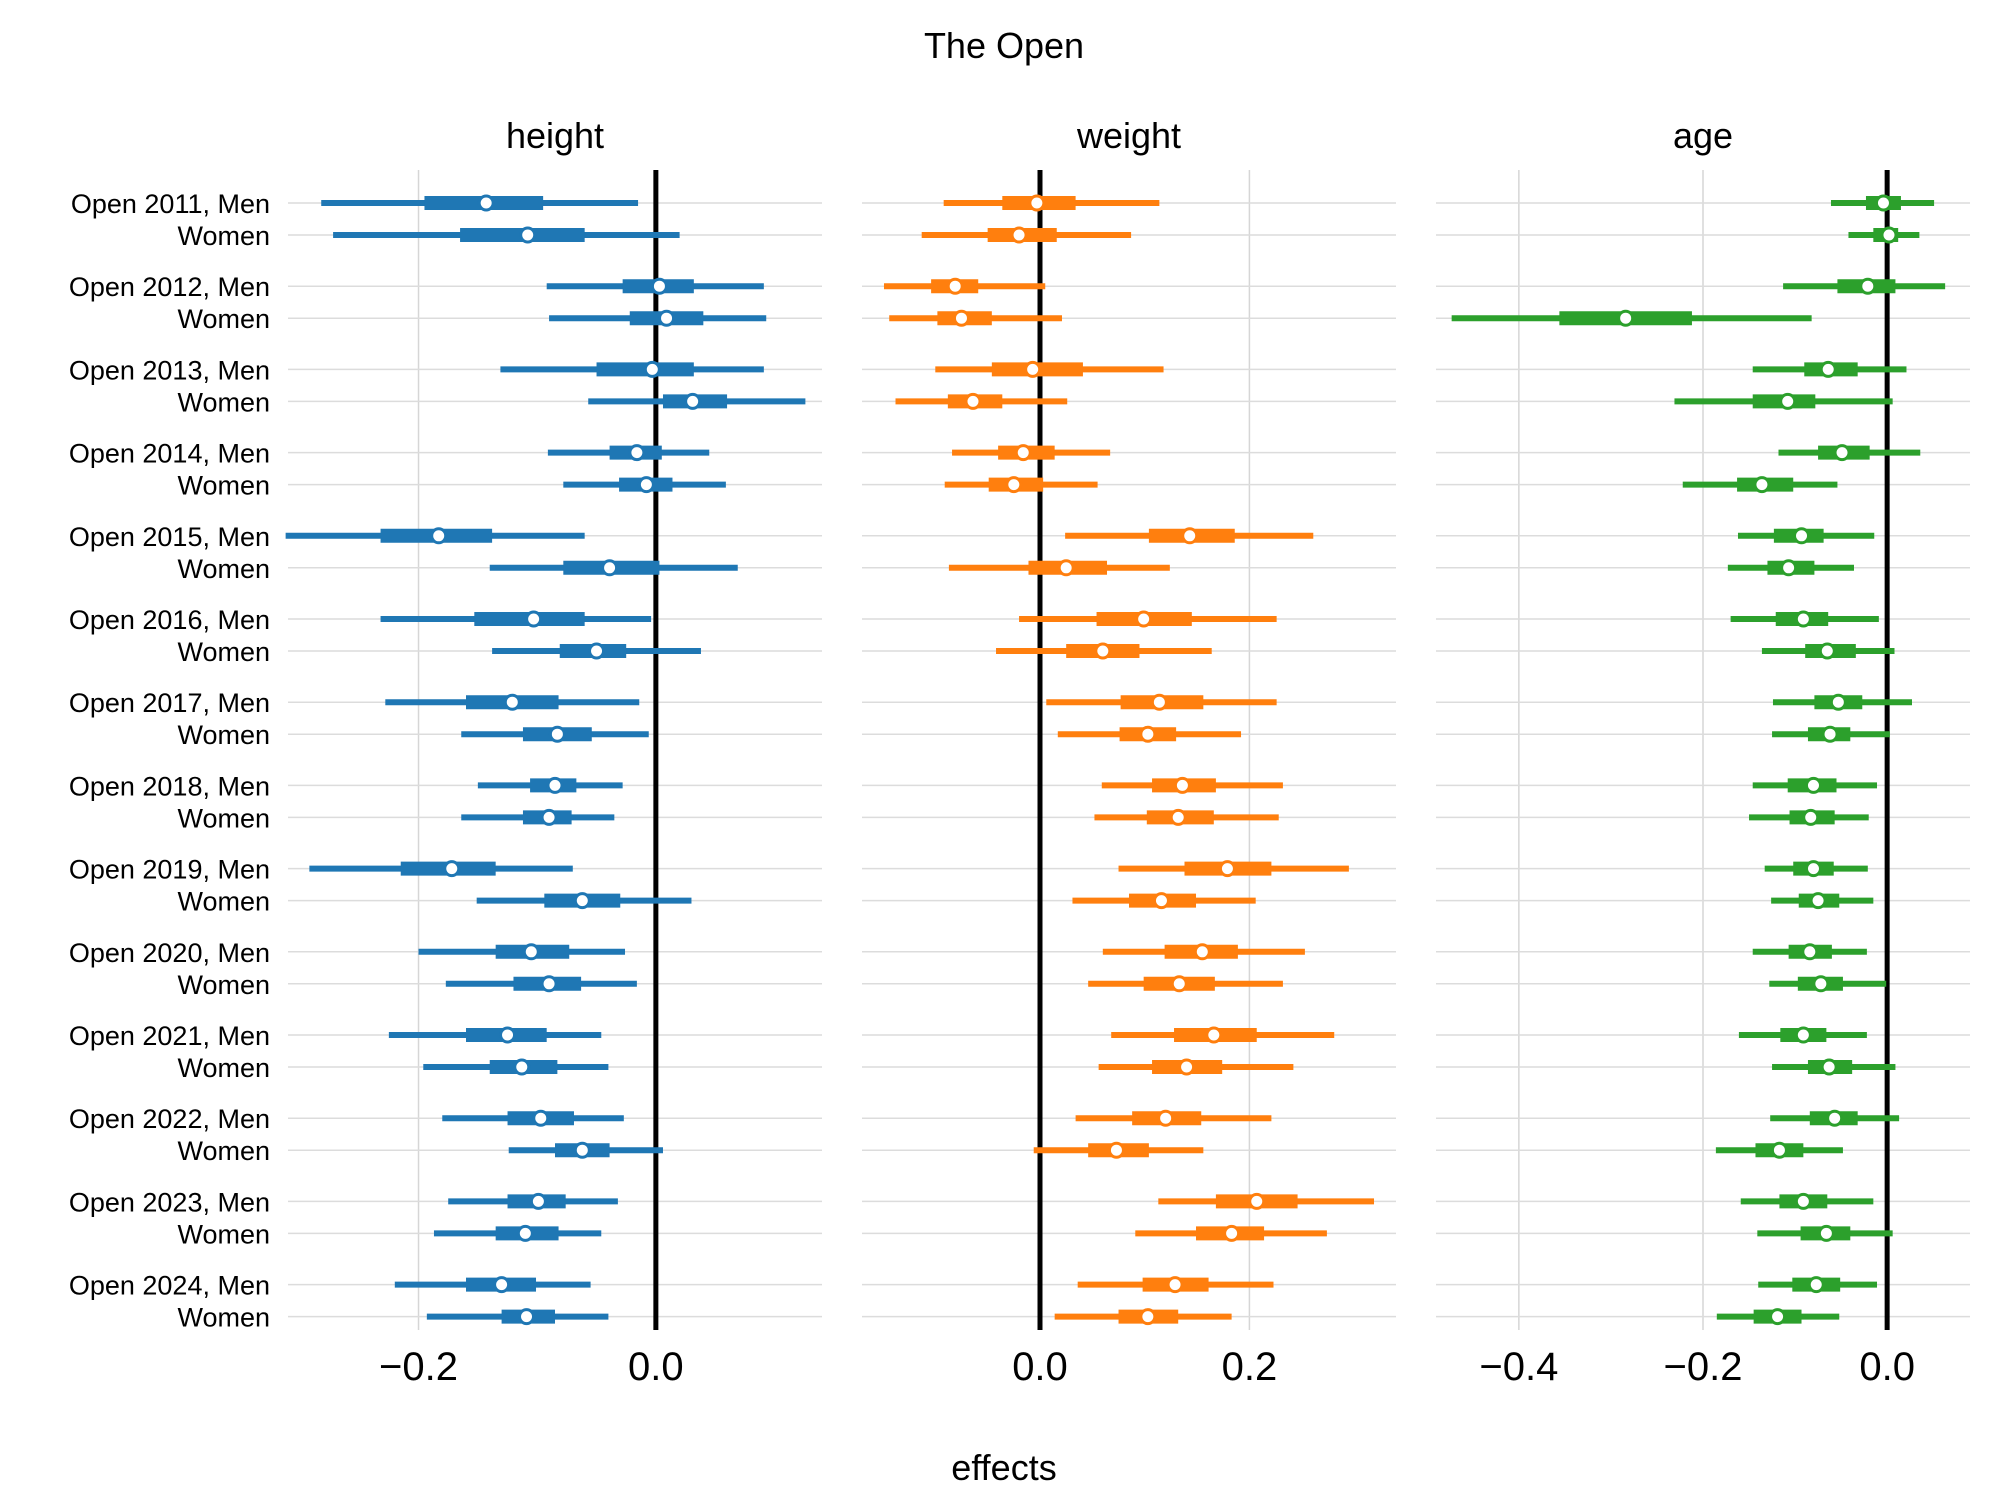 This screenshot has height=1500, width=2000. Describe the element at coordinates (1703, 135) in the screenshot. I see `panel-title: age` at that location.